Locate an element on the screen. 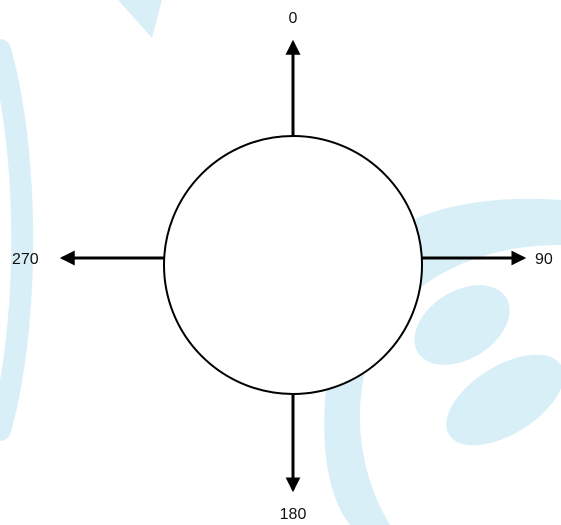  label-0: 0 is located at coordinates (293, 18).